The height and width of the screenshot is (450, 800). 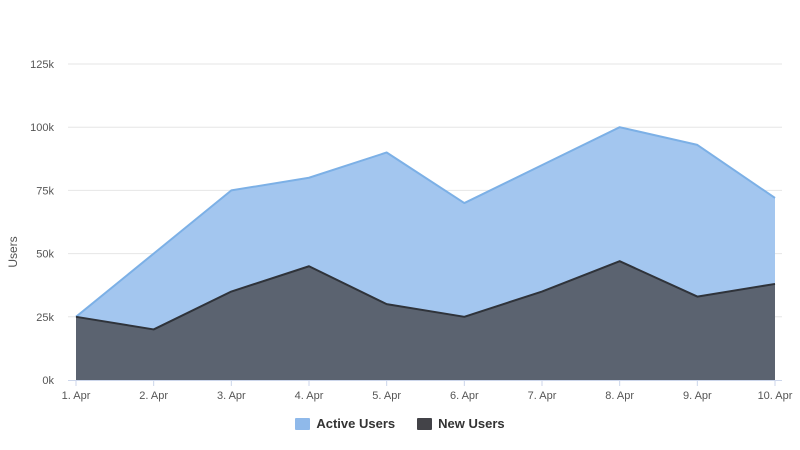 What do you see at coordinates (42, 65) in the screenshot?
I see `y-tick-label: 125k` at bounding box center [42, 65].